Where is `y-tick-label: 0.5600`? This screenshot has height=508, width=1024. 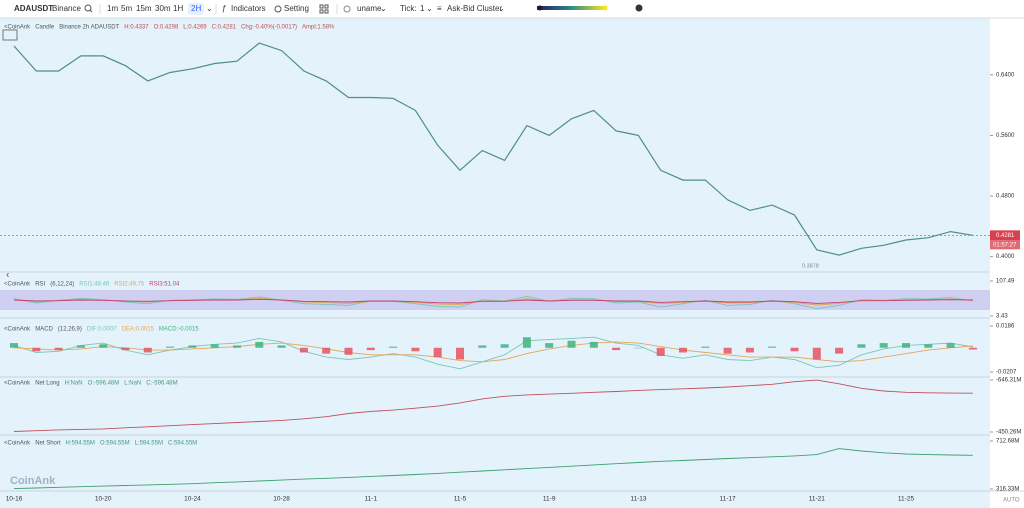 y-tick-label: 0.5600 is located at coordinates (1005, 136).